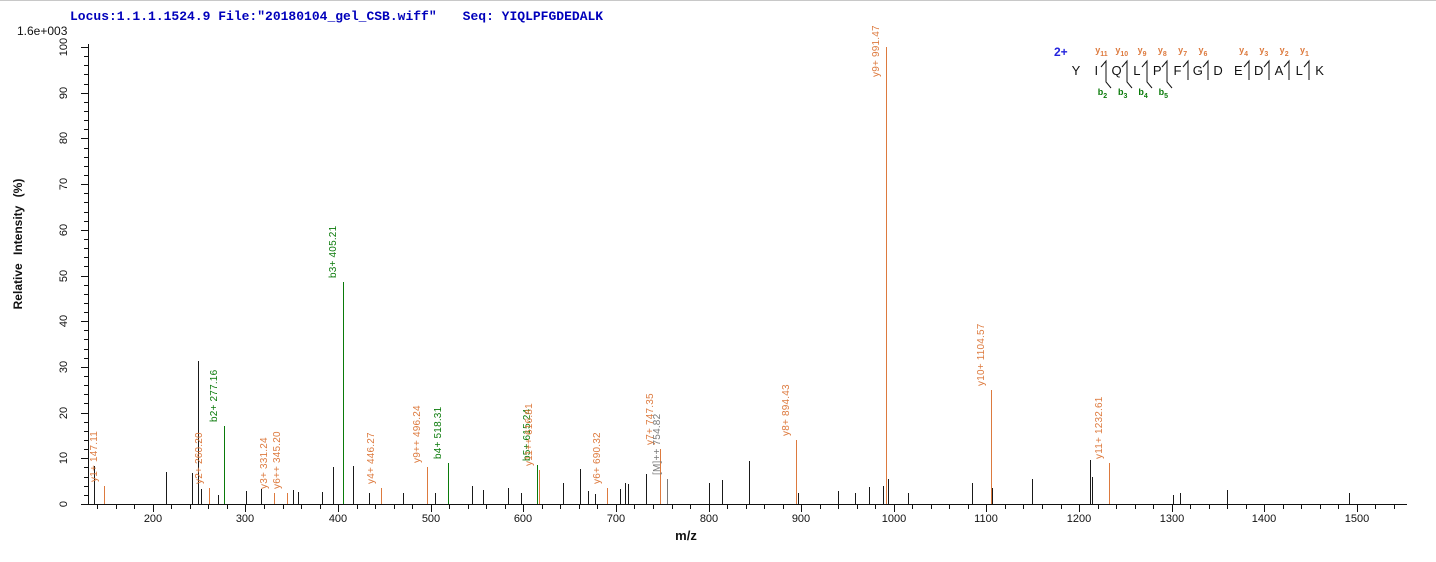  Describe the element at coordinates (438, 432) in the screenshot. I see `peak-label: b4+ 518.31` at that location.